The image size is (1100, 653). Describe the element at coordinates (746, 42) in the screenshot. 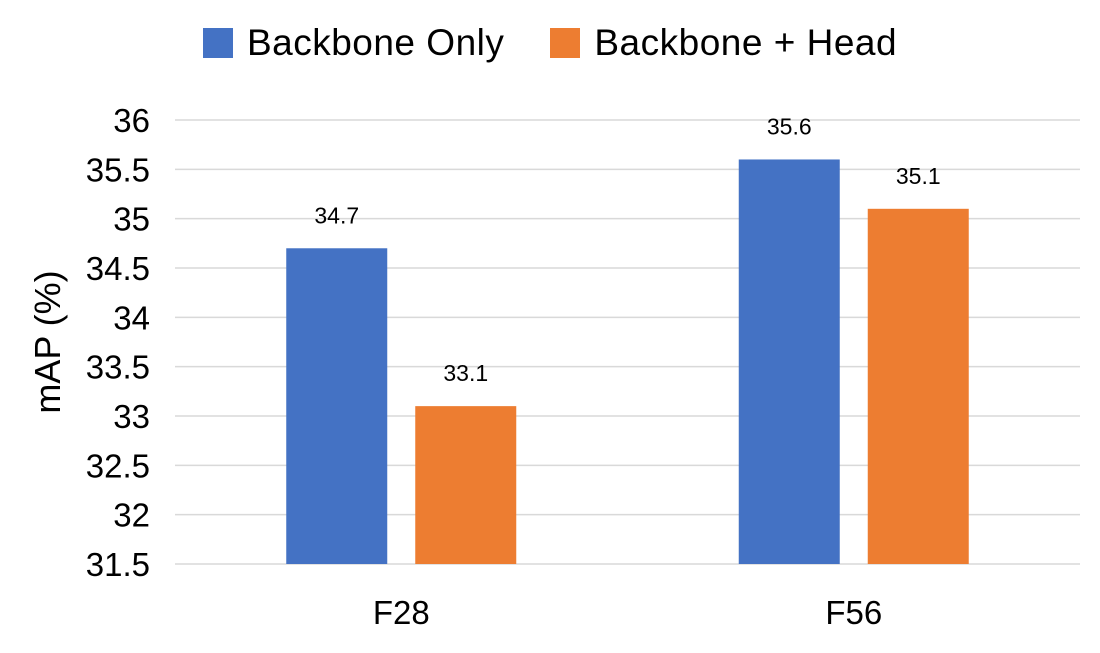

I see `legend-label-backbone-head: Backbone + Head` at that location.